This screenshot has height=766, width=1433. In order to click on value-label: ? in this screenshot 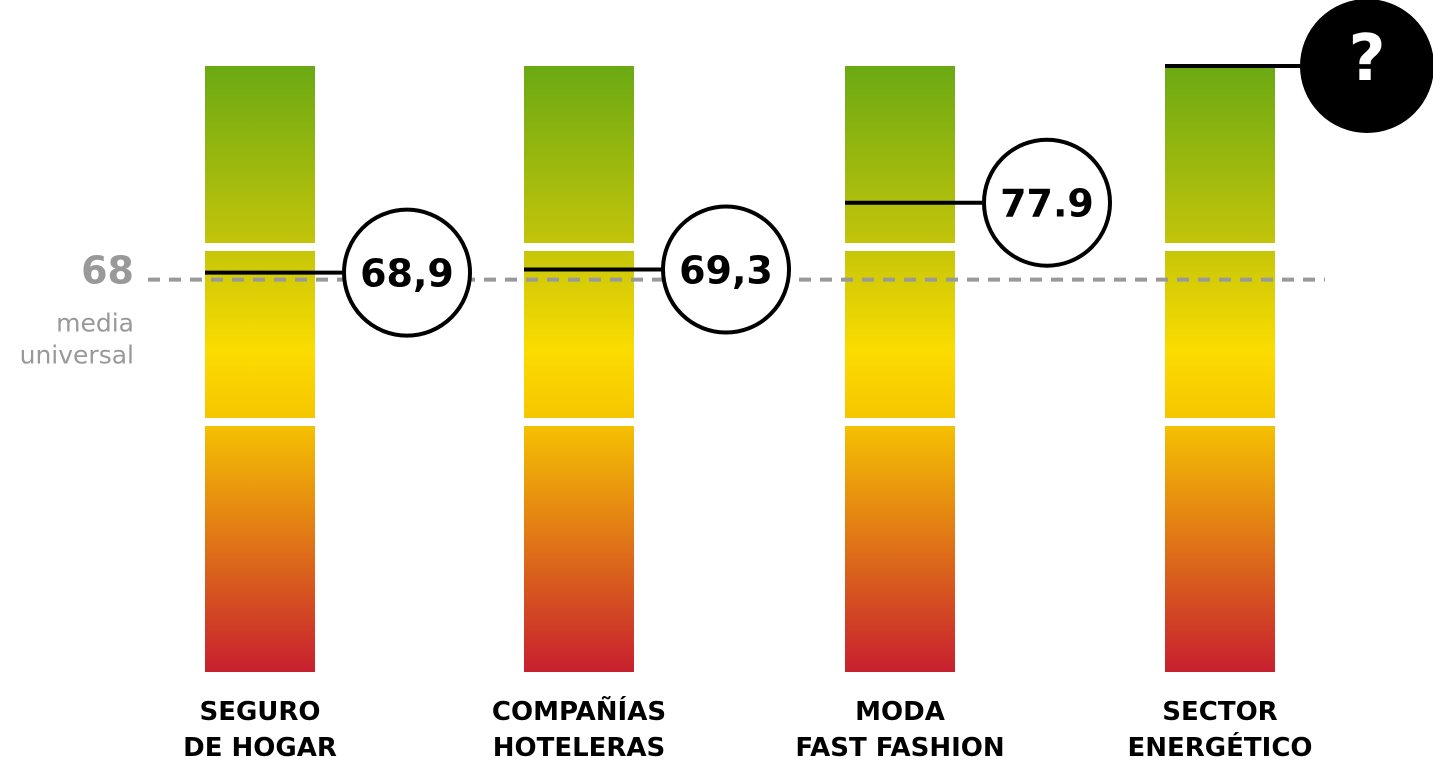, I will do `click(1366, 59)`.